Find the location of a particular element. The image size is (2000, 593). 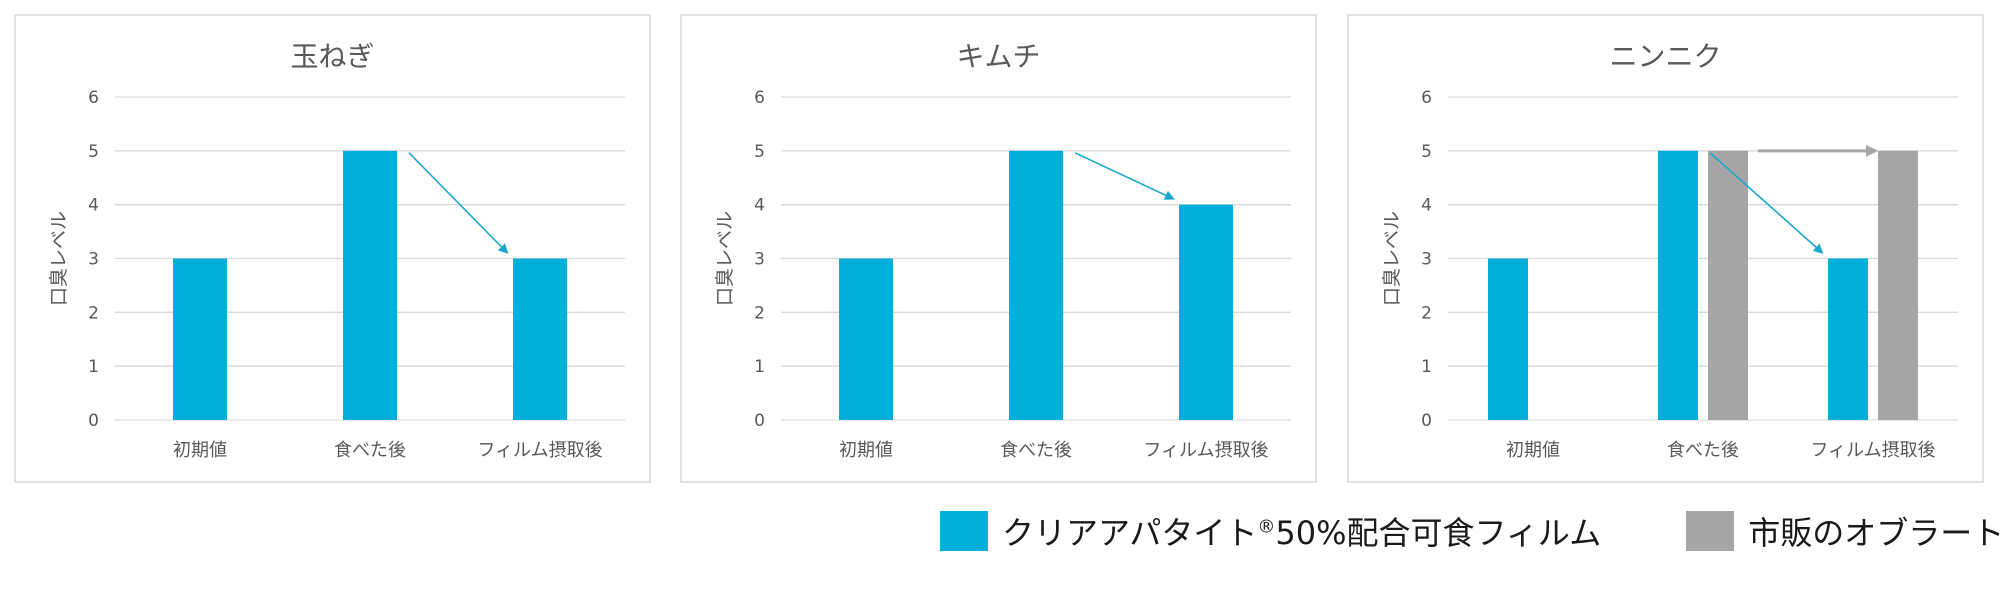

chart-title: キムチ is located at coordinates (998, 56).